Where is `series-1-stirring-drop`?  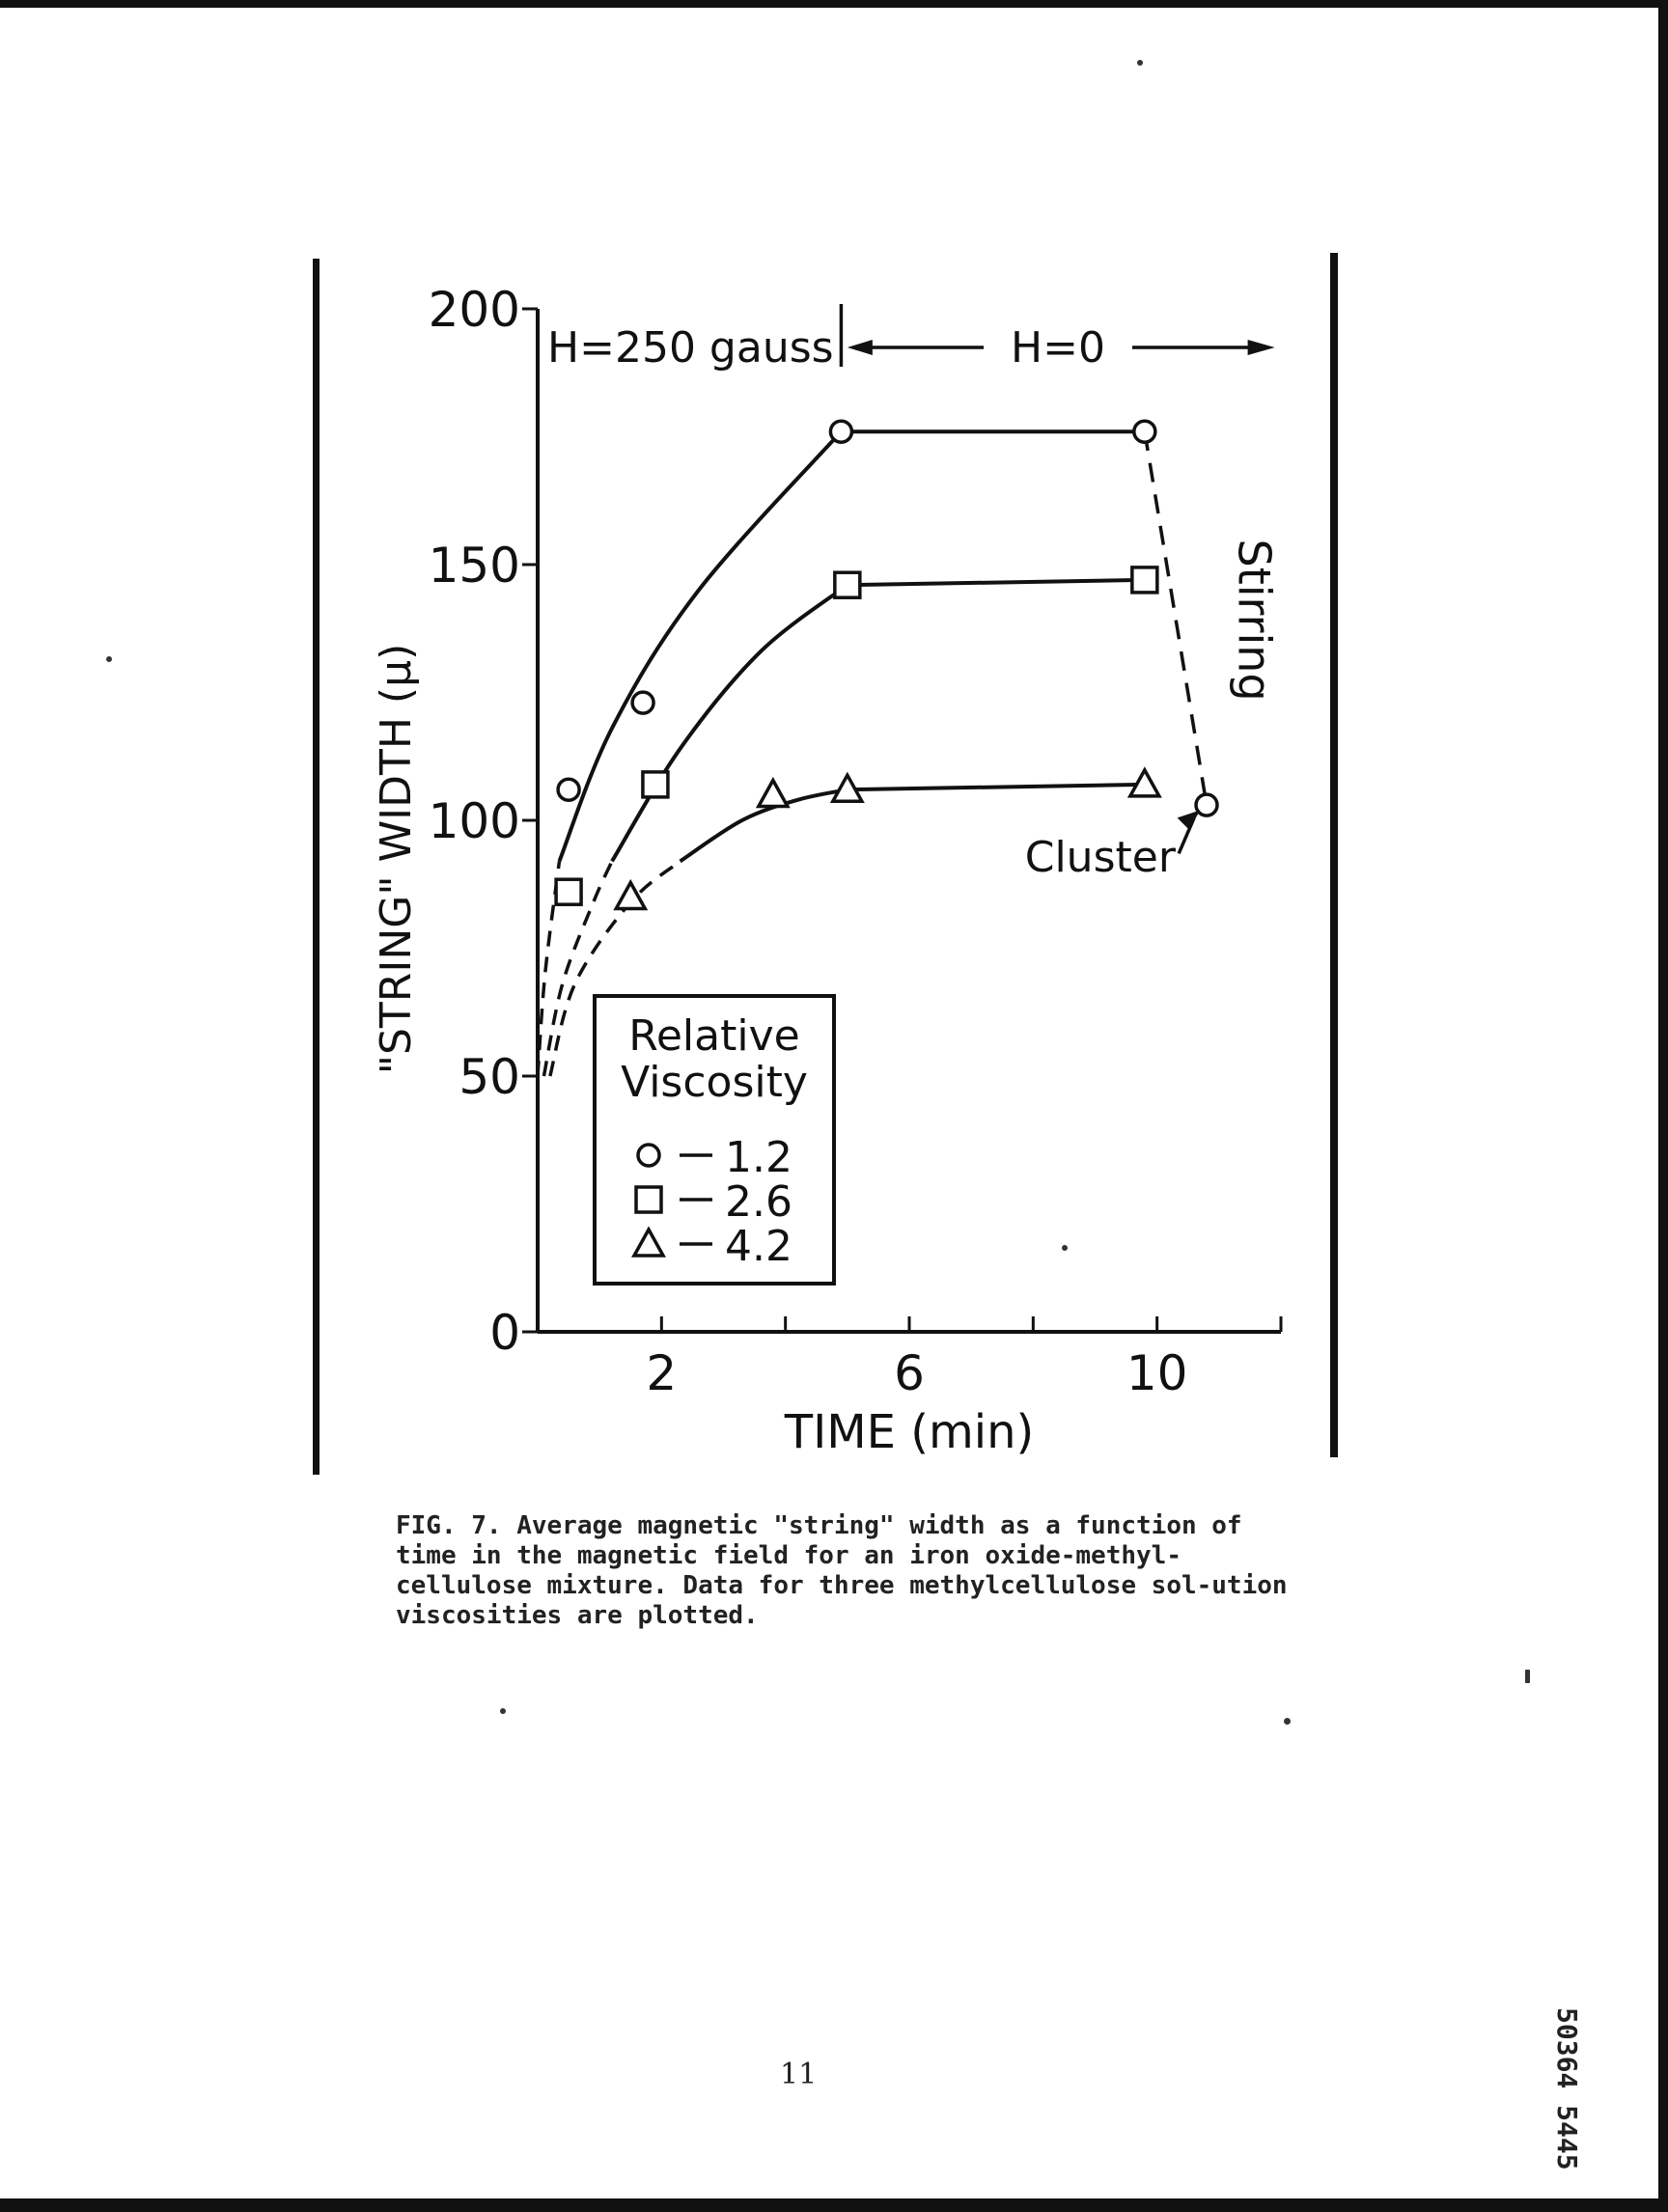 series-1-stirring-drop is located at coordinates (1176, 618).